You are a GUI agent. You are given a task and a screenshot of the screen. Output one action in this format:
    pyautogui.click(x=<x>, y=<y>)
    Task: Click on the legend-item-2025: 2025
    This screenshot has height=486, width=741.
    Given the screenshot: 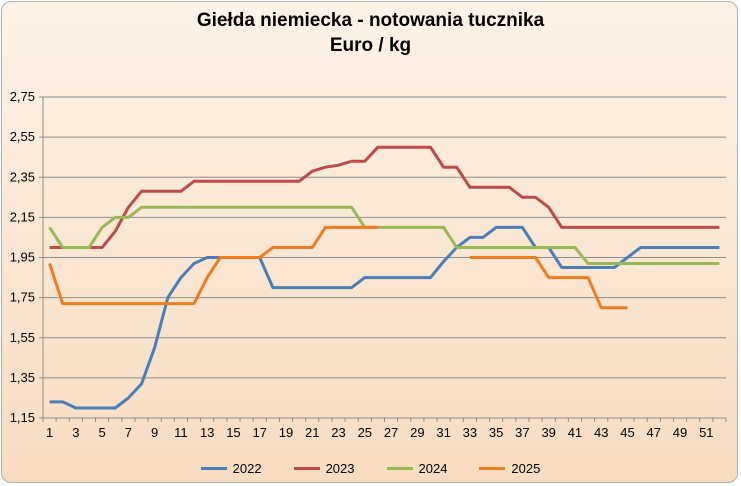 What is the action you would take?
    pyautogui.click(x=509, y=468)
    